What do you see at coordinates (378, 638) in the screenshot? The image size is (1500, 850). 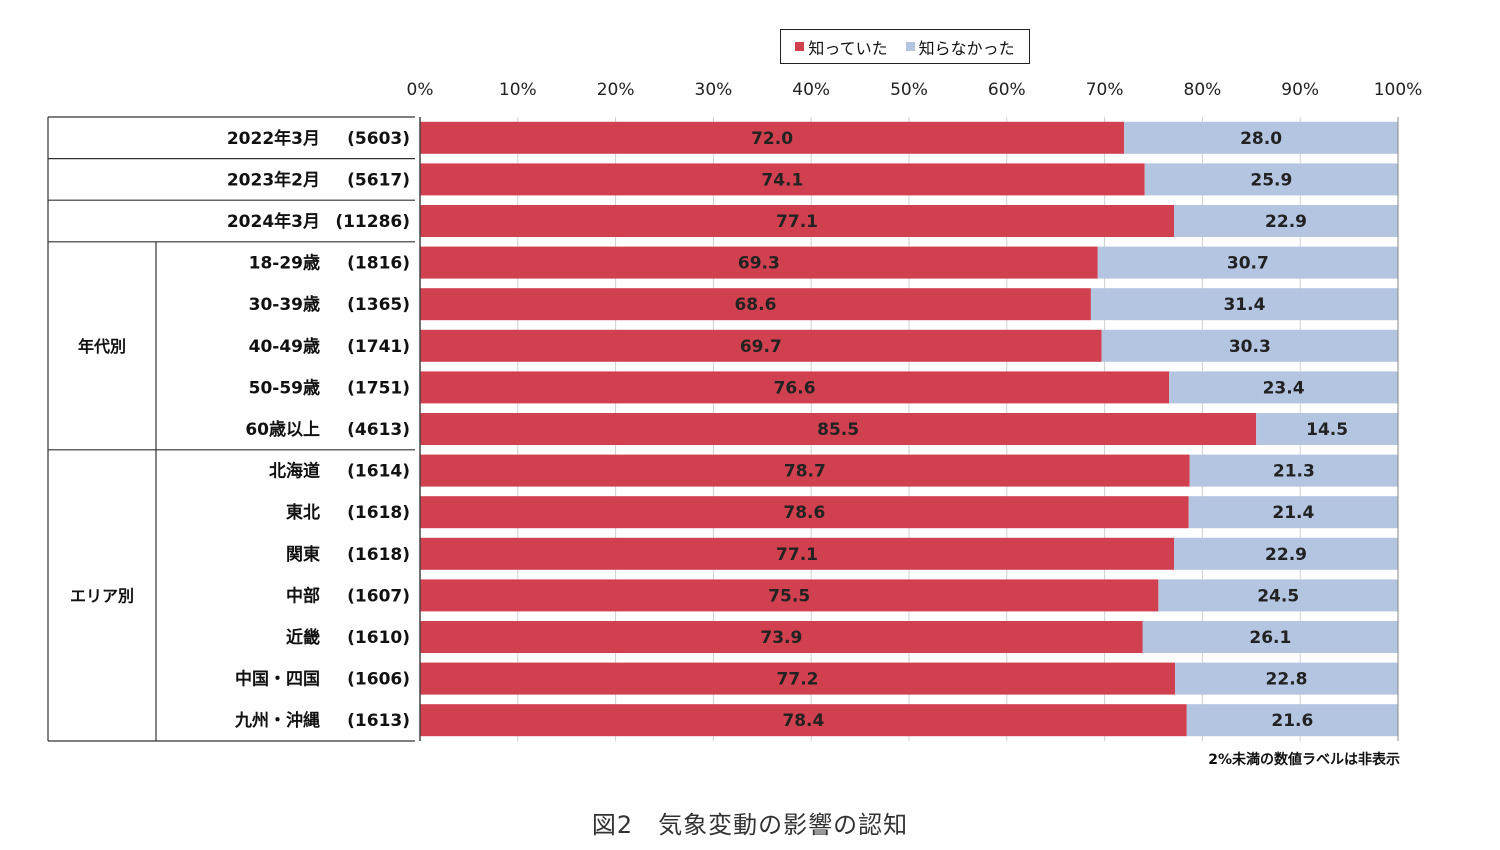 I see `sample-size-label: (1610)` at bounding box center [378, 638].